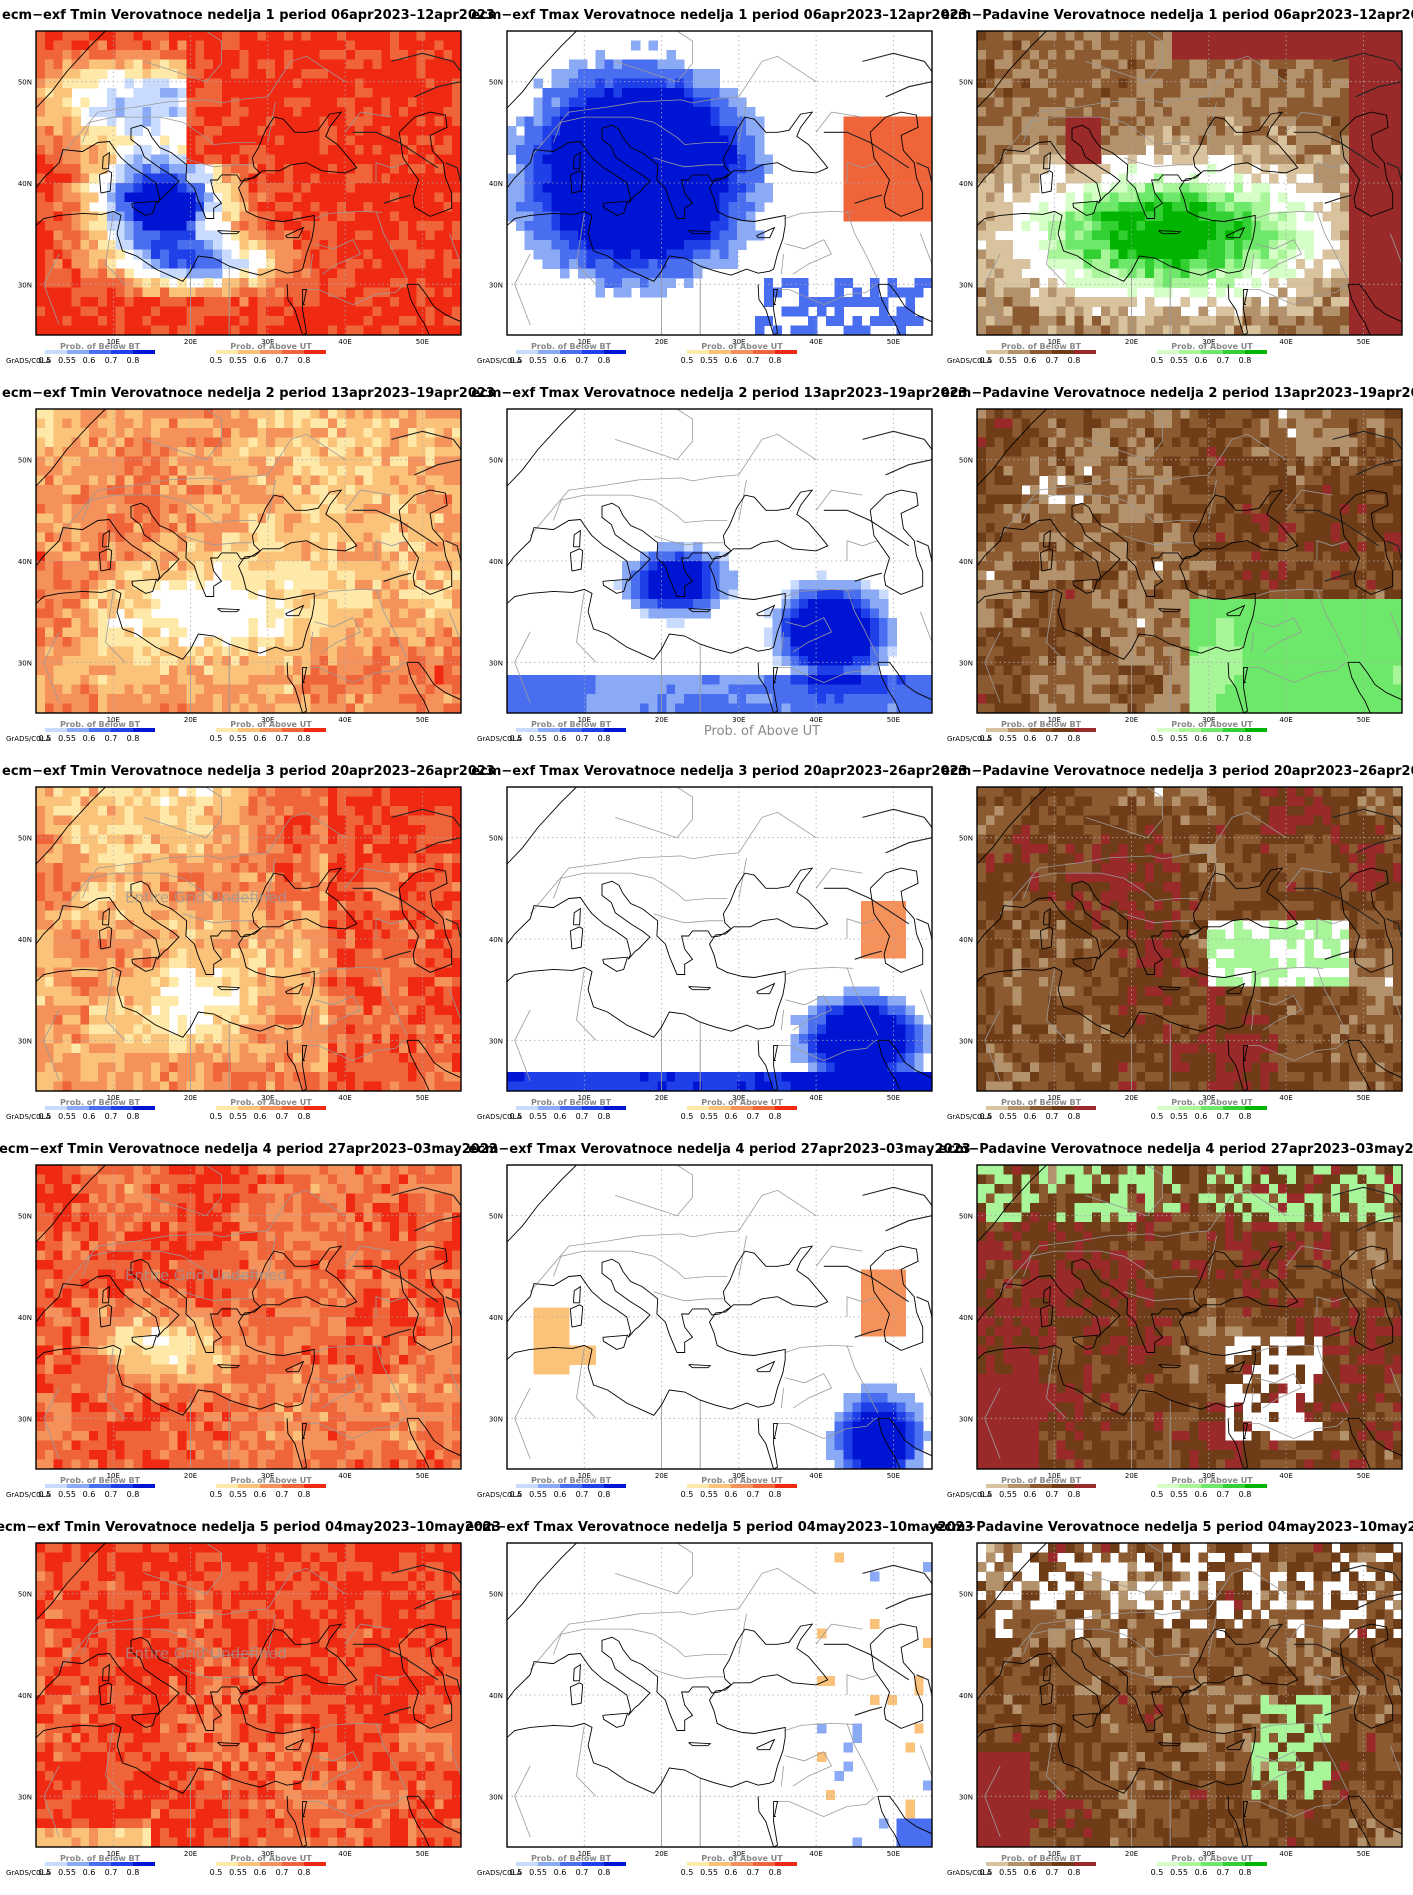 This screenshot has width=1413, height=1895. I want to click on colorbar-above: 0.5 0.55 0.6 0.7 0.8 Prob. of Above UT, so click(268, 1109).